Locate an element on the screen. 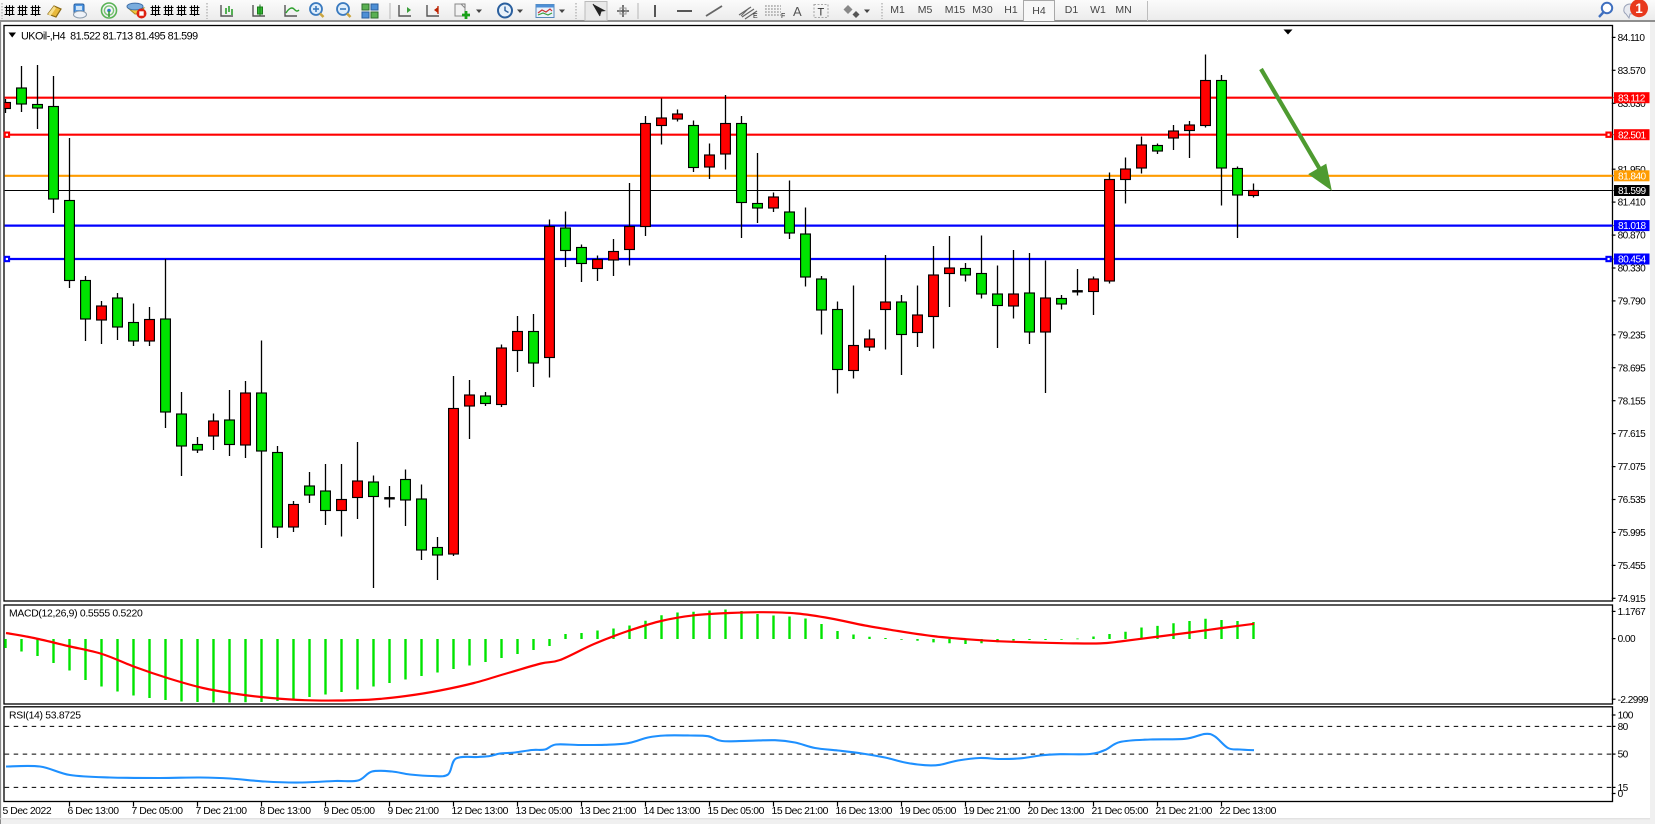  svg-text: -2.2999 is located at coordinates (1633, 700).